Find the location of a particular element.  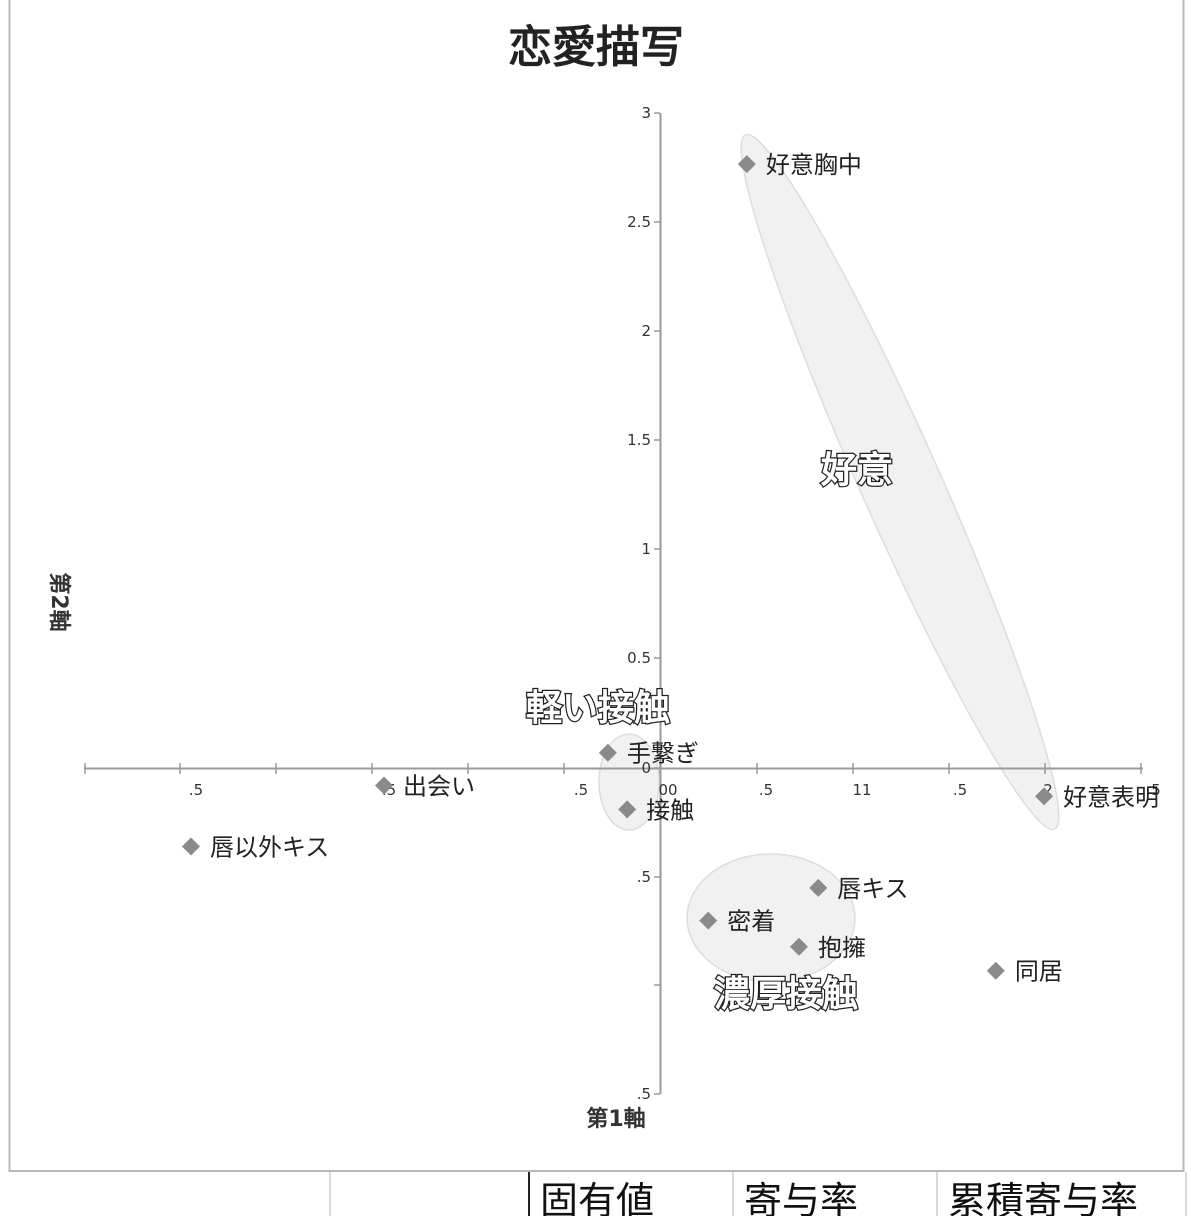

data-point-label: 唇キス is located at coordinates (872, 889).